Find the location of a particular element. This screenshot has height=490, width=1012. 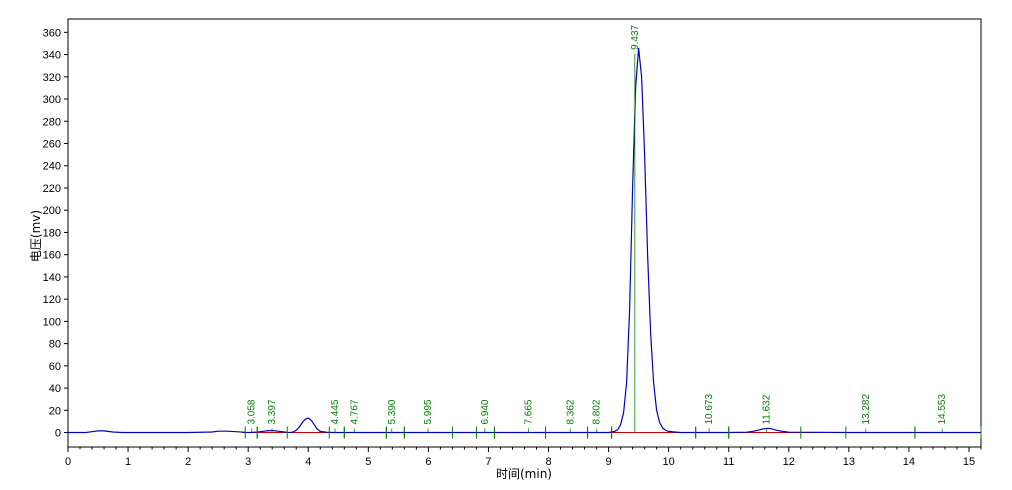

y-tick-label: 340 is located at coordinates (52, 56).